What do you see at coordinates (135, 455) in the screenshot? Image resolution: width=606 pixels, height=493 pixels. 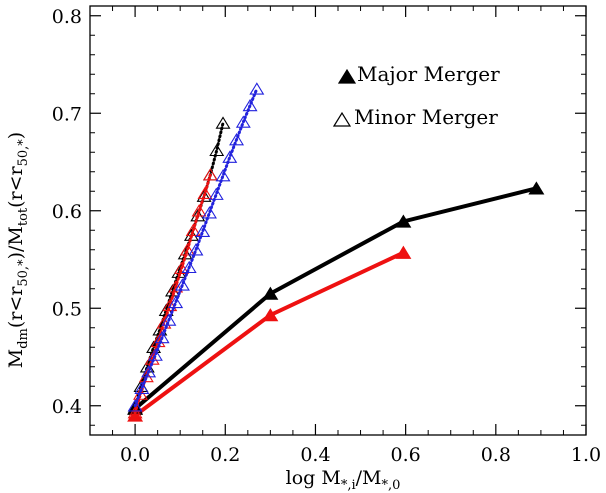 I see `x-tick-label: 0.0` at bounding box center [135, 455].